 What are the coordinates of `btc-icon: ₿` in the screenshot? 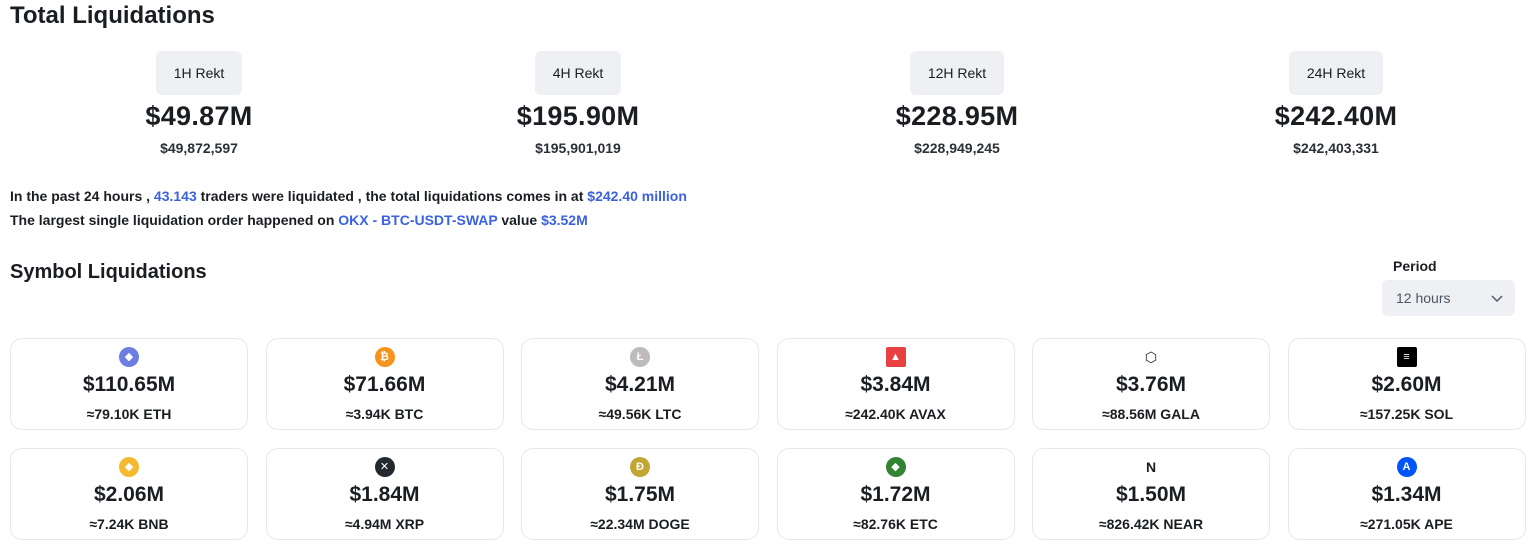 It's located at (384, 357).